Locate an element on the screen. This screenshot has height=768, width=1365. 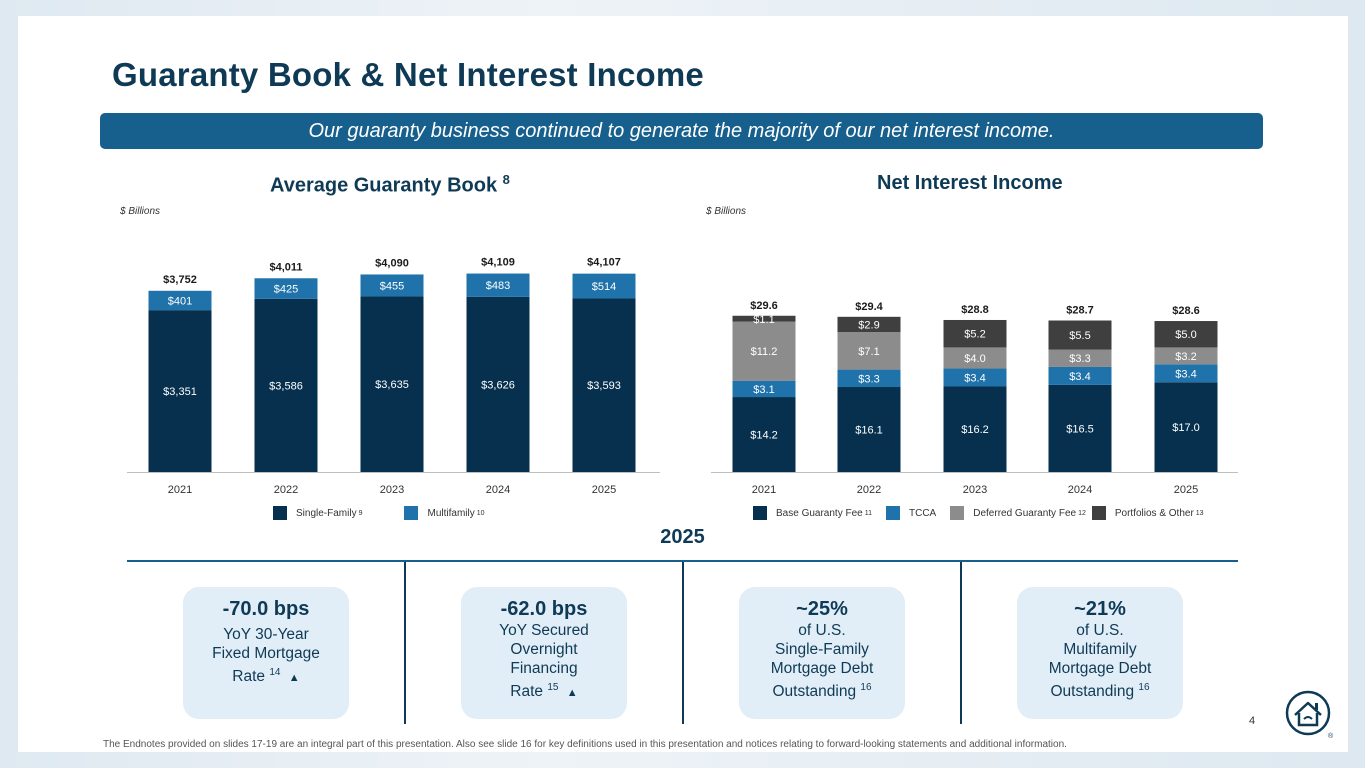
nii-bar-2023-portfolios-other is located at coordinates (975, 333).